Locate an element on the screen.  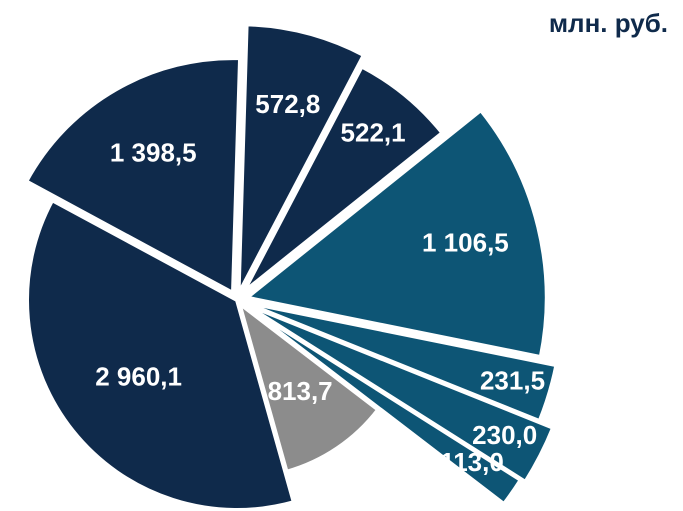
slice-label: 1 398,5 is located at coordinates (153, 152).